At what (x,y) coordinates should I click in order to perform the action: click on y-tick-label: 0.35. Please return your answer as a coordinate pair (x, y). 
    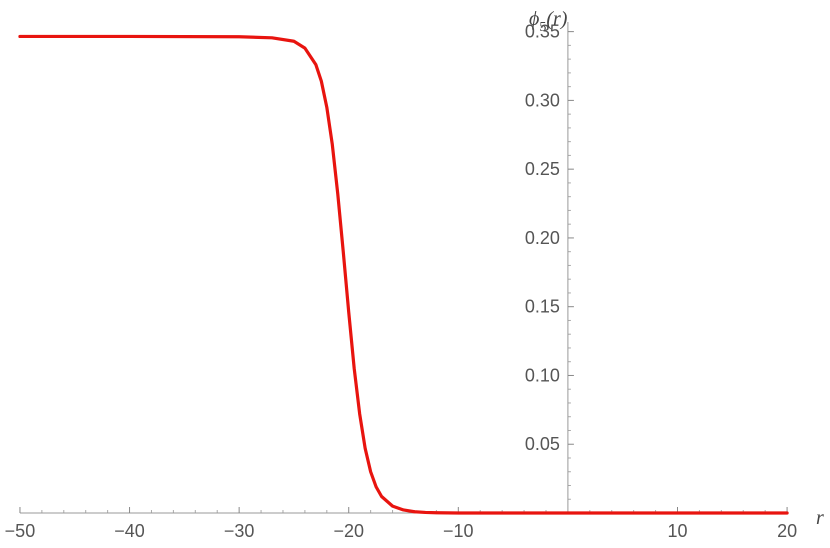
    Looking at the image, I should click on (542, 32).